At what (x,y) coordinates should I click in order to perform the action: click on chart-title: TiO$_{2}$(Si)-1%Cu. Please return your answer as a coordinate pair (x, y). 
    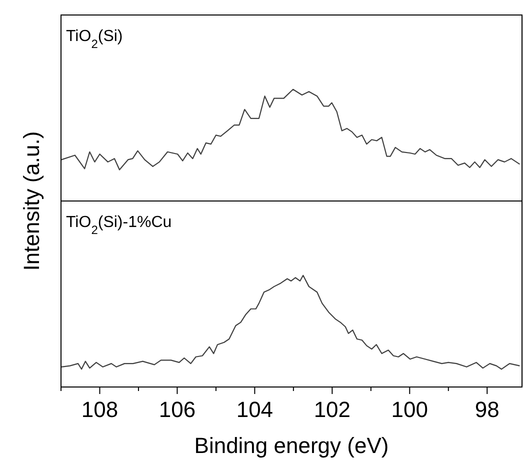
    Looking at the image, I should click on (119, 225).